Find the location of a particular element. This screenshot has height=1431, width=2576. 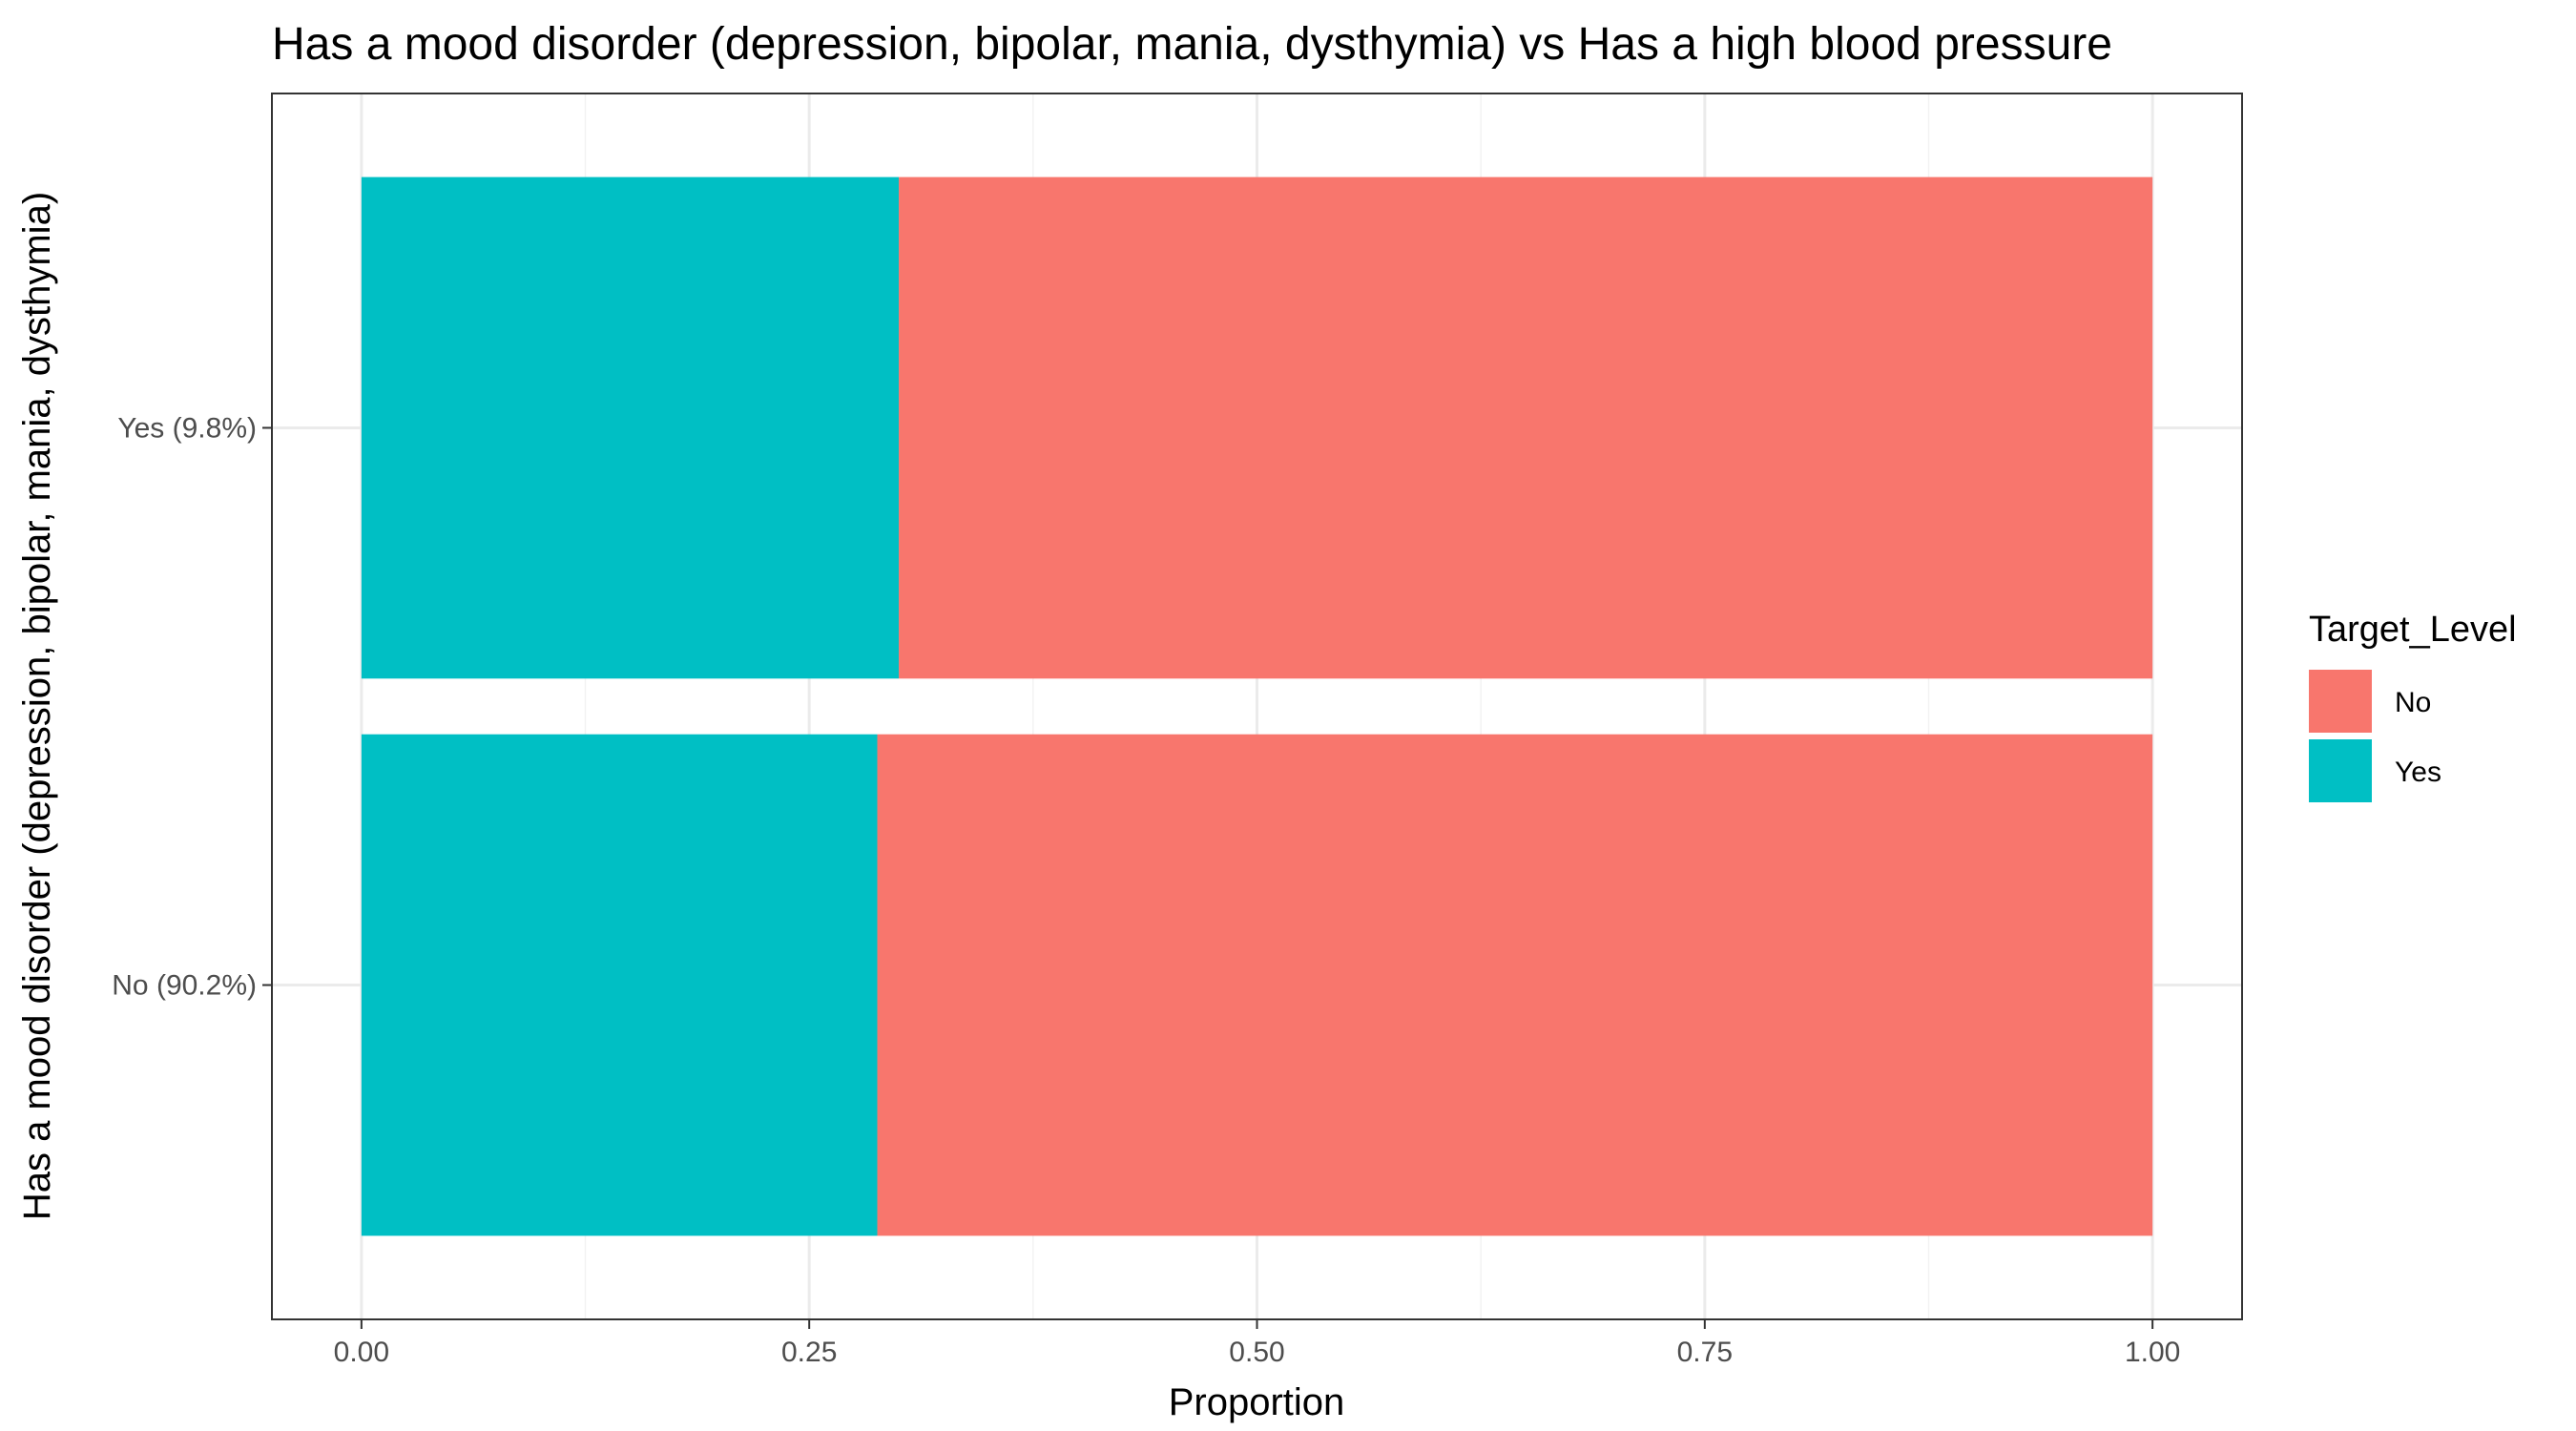

x-tick-label: 0.00 is located at coordinates (361, 1353).